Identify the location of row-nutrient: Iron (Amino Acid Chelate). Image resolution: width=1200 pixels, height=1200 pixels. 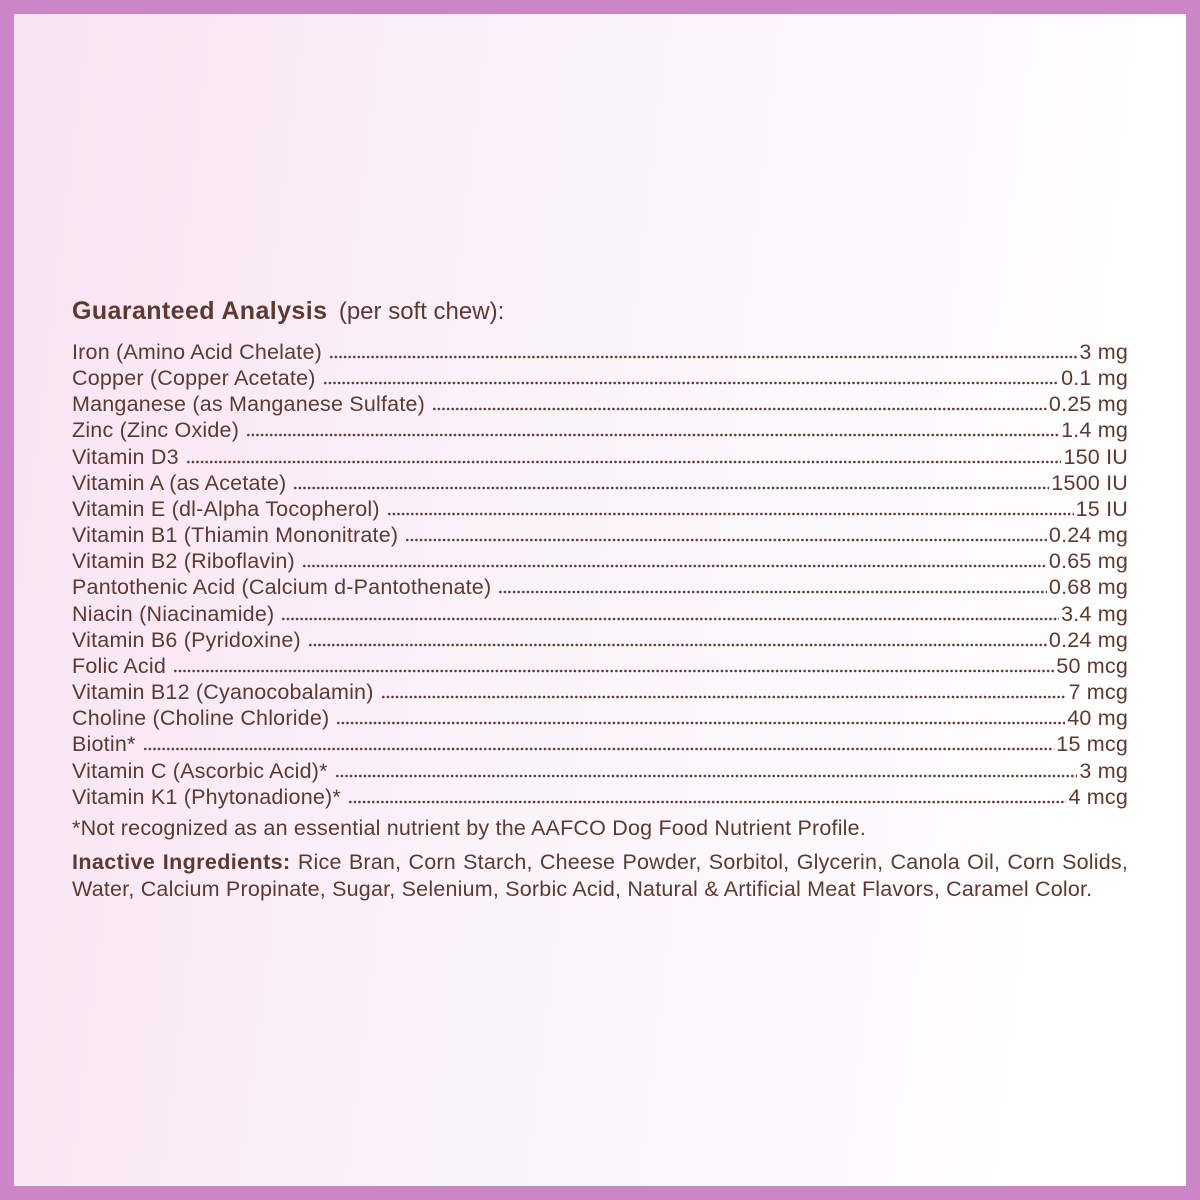
(197, 352).